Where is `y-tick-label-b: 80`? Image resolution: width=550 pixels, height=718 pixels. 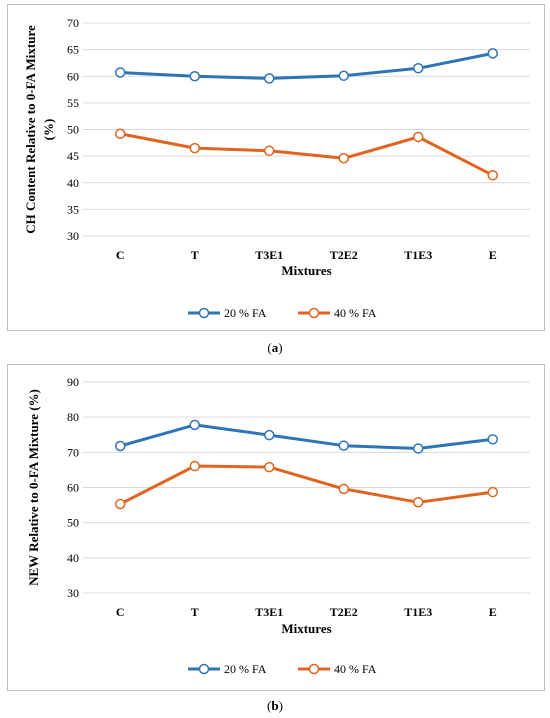
y-tick-label-b: 80 is located at coordinates (73, 417).